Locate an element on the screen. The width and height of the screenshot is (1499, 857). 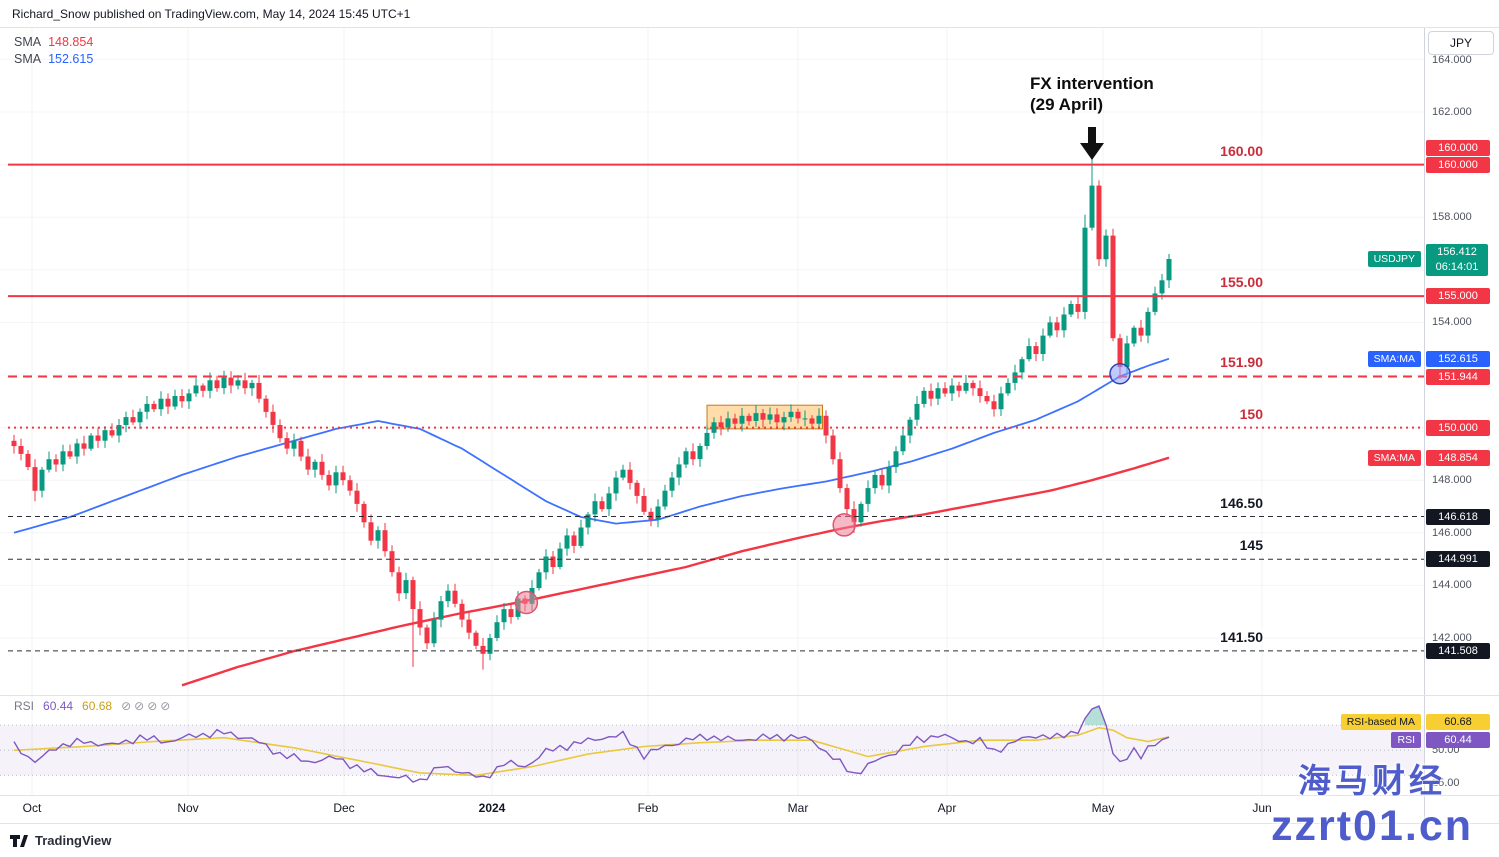
rsi-pane is located at coordinates (712, 745).